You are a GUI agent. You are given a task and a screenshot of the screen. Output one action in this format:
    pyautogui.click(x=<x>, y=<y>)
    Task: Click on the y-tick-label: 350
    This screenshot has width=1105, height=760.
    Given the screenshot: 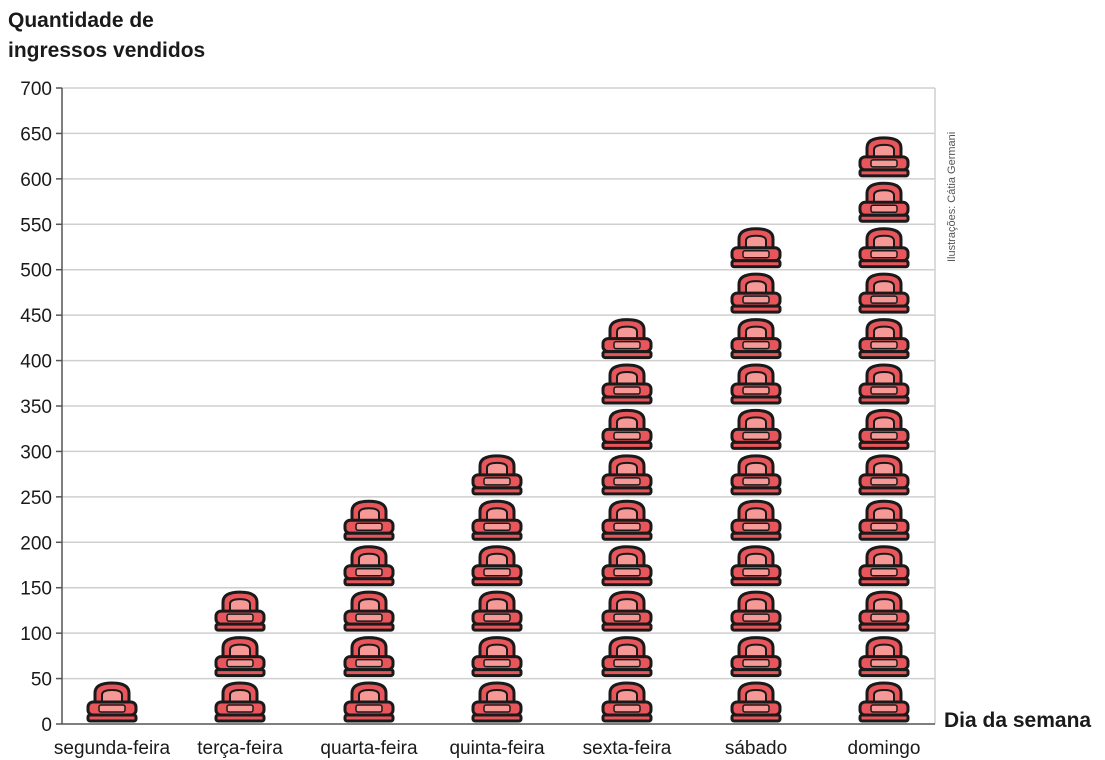 What is the action you would take?
    pyautogui.click(x=36, y=407)
    